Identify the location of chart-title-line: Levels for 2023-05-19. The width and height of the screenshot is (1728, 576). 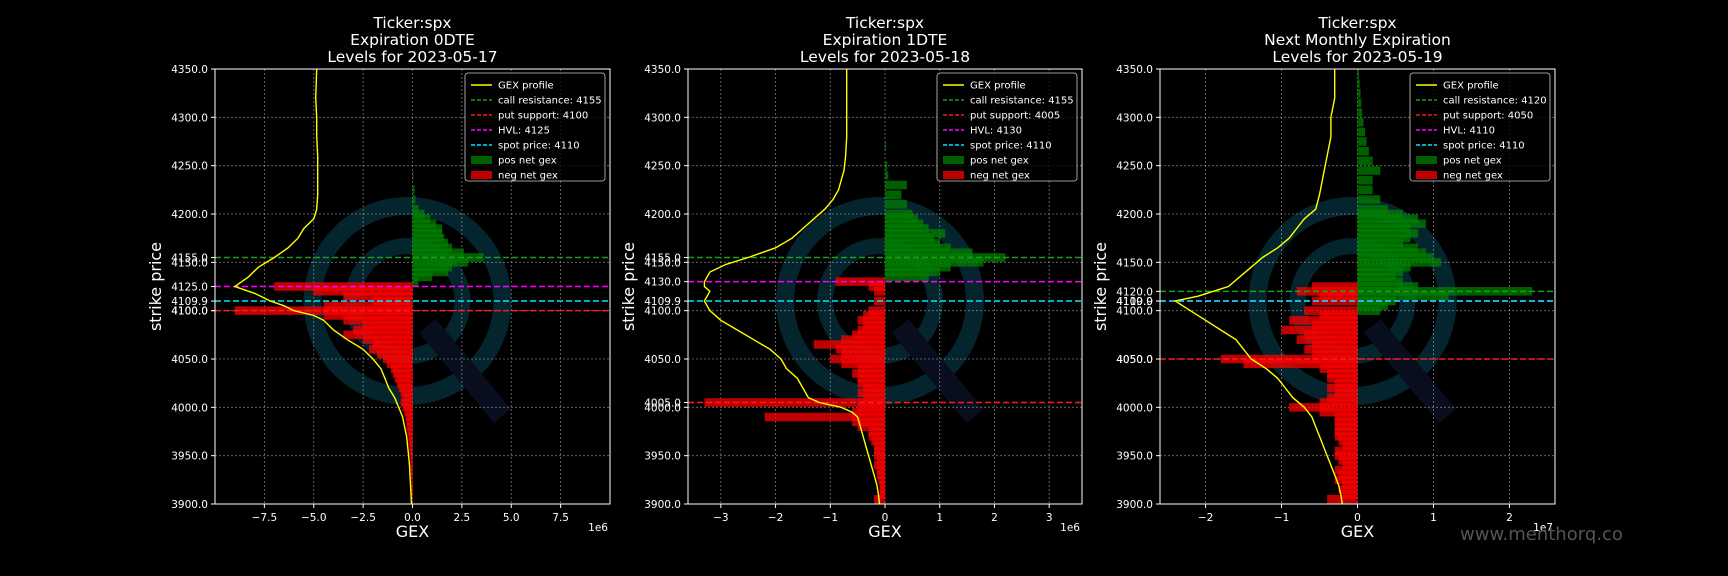
(1357, 57).